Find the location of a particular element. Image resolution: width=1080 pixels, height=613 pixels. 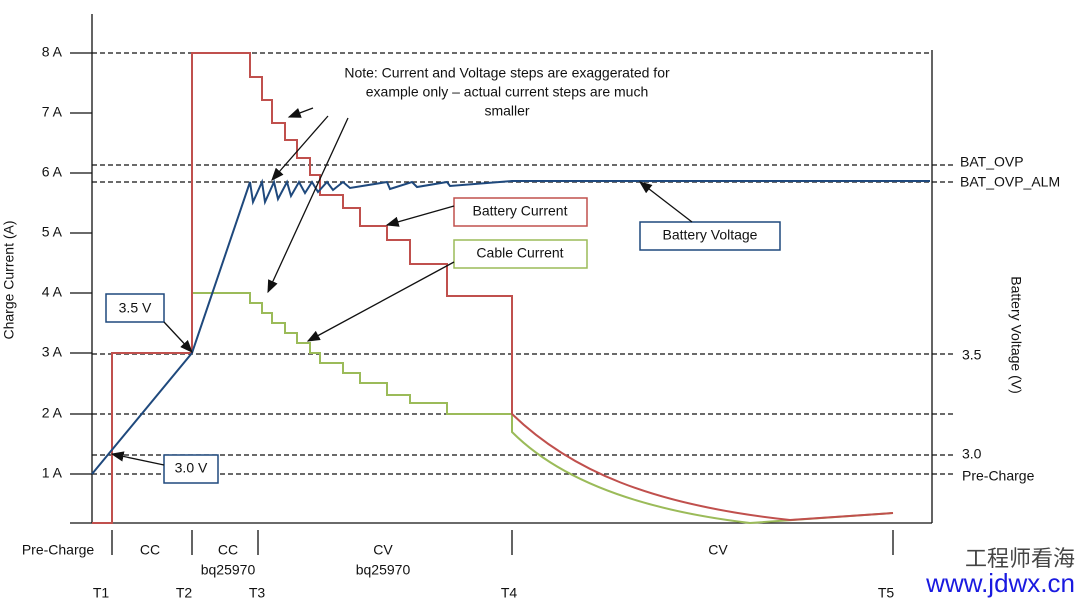

axis-title: Charge Current (A) is located at coordinates (9, 279).